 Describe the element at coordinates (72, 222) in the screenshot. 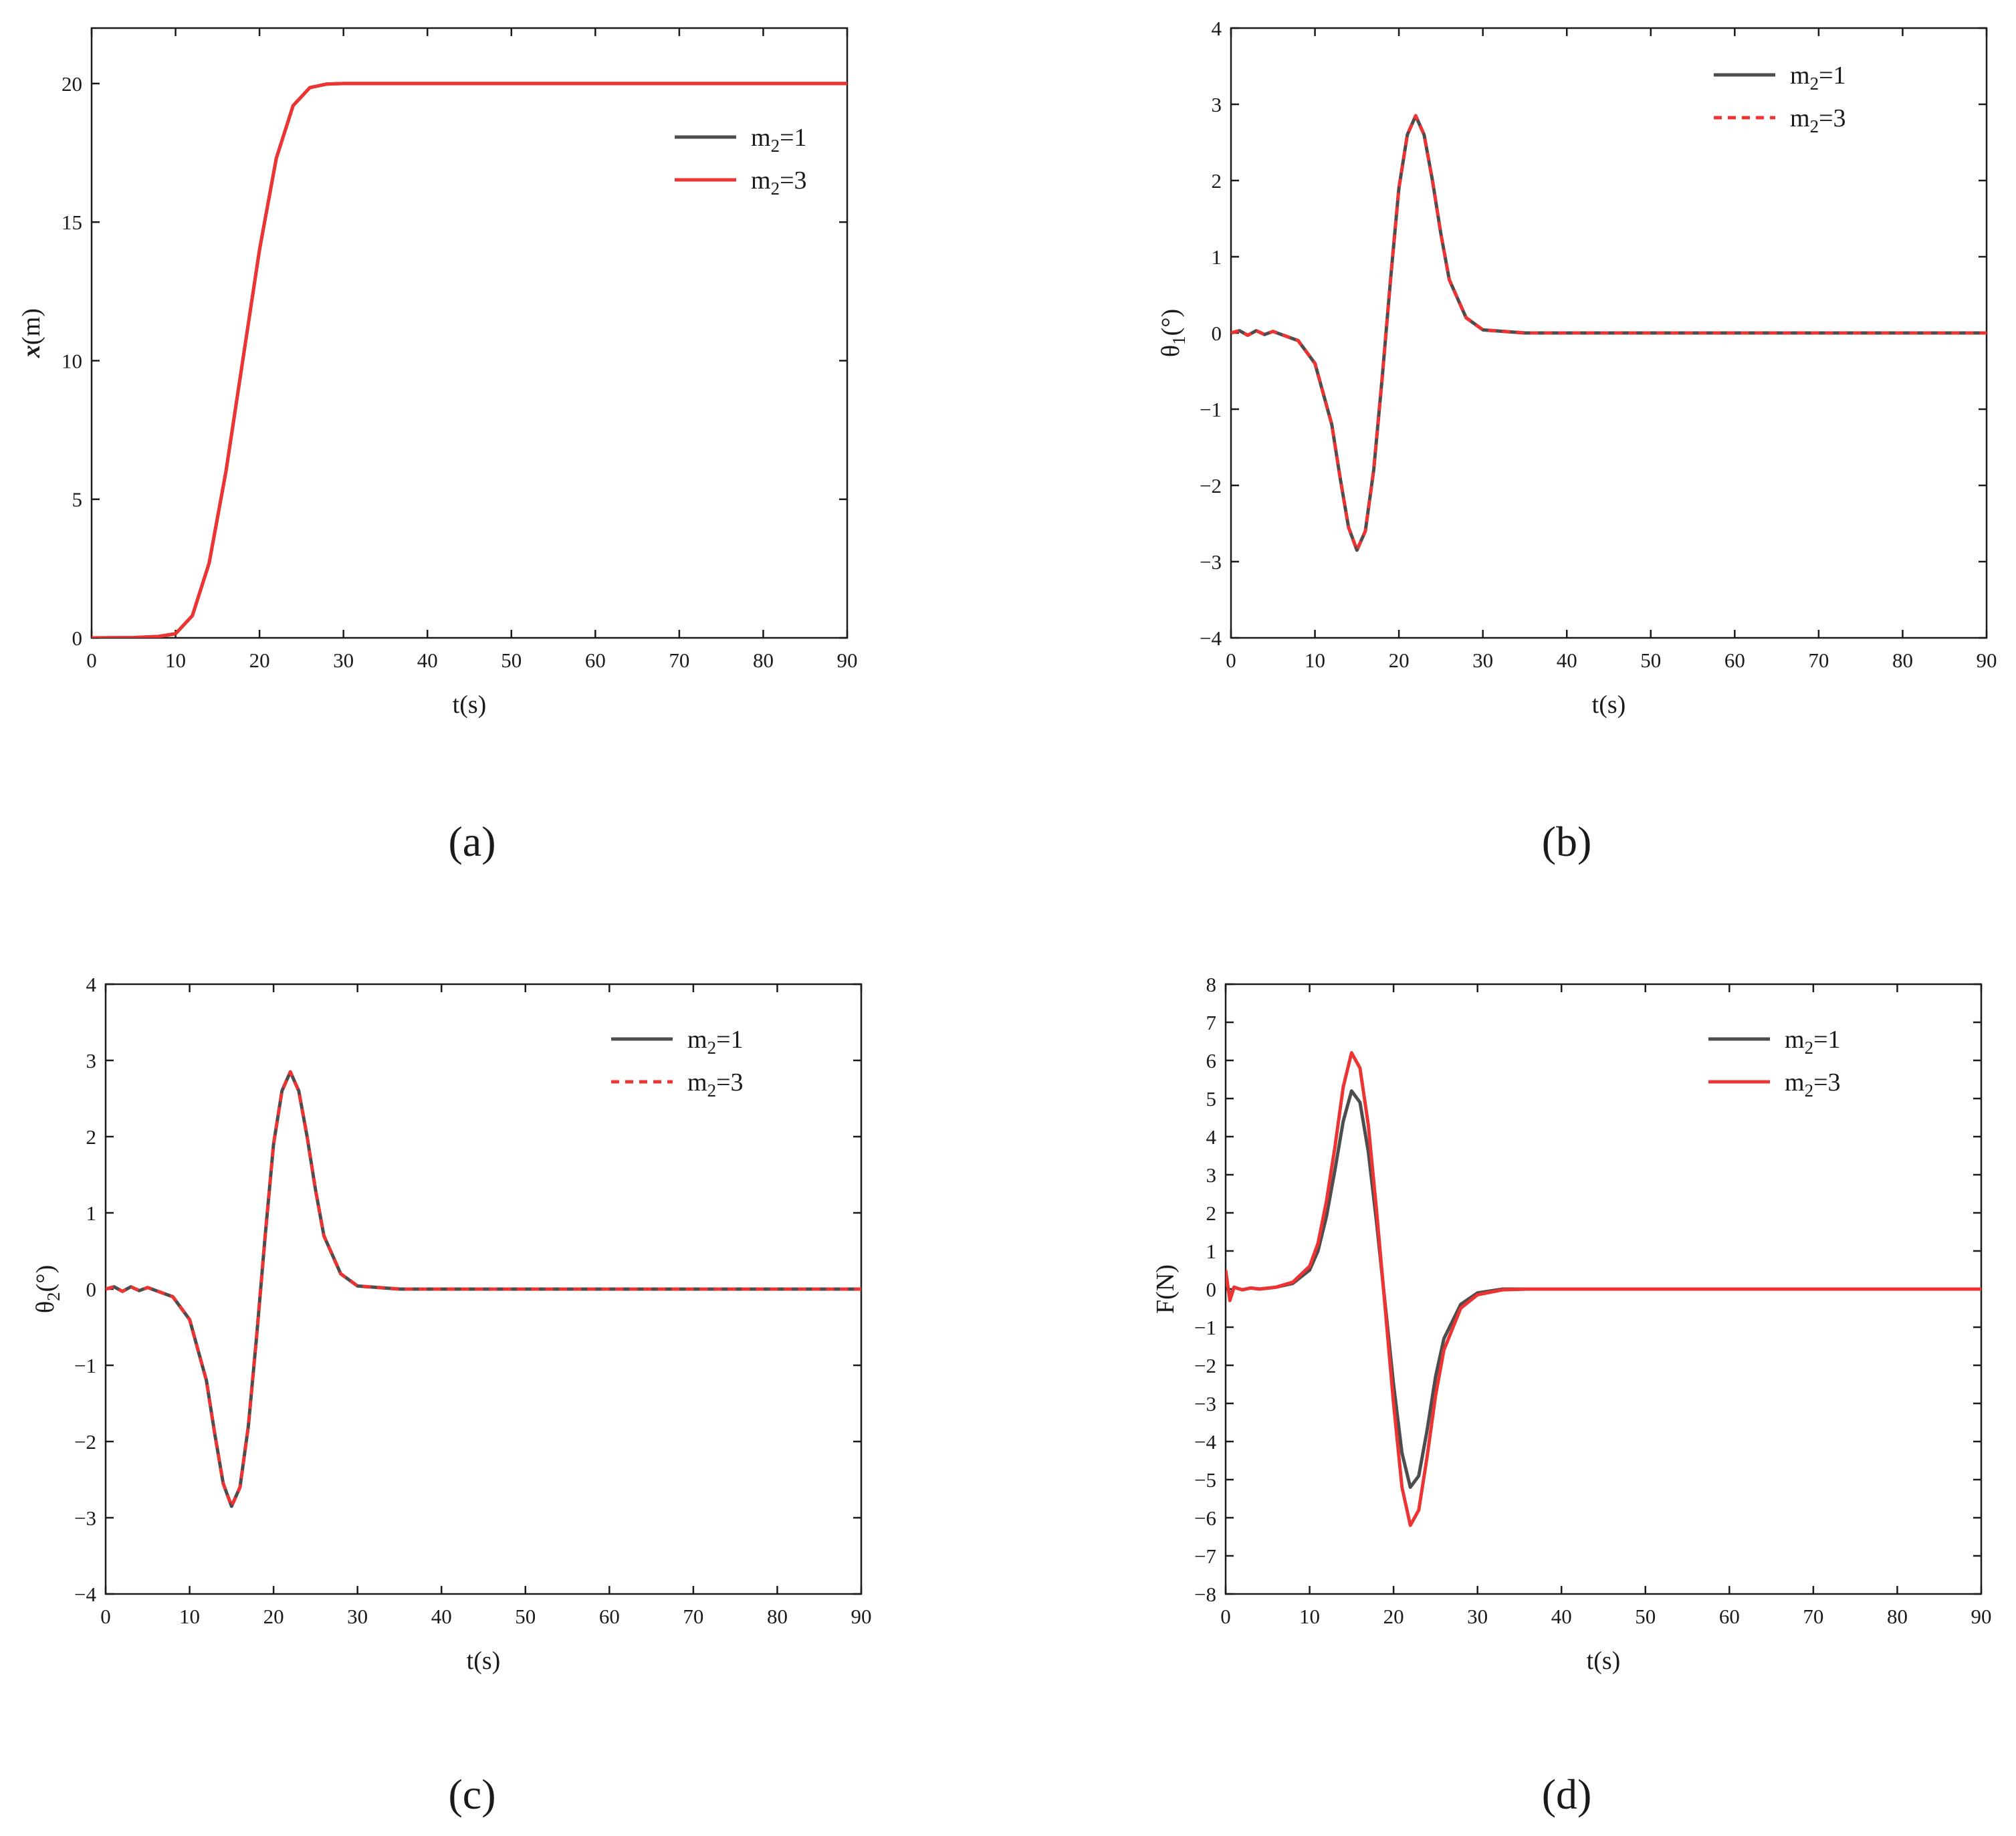

I see `y-tick-label: 15` at that location.